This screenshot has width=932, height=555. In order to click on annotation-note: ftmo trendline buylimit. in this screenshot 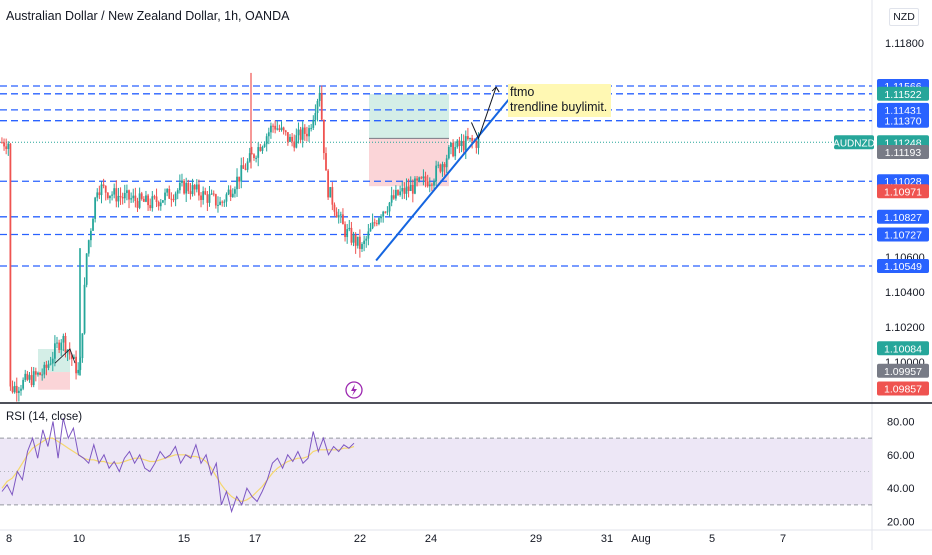, I will do `click(560, 100)`.